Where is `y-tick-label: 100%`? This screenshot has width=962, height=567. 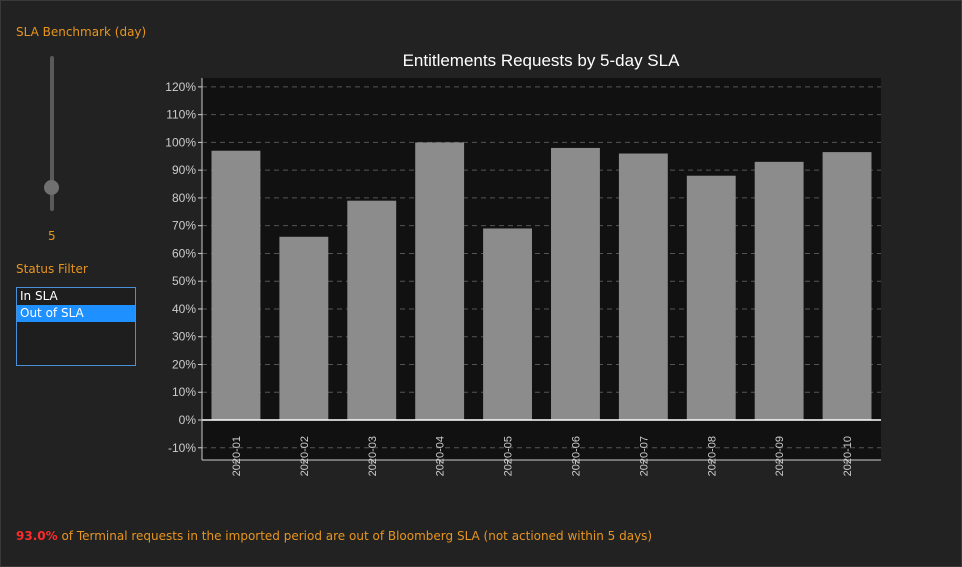 y-tick-label: 100% is located at coordinates (180, 142).